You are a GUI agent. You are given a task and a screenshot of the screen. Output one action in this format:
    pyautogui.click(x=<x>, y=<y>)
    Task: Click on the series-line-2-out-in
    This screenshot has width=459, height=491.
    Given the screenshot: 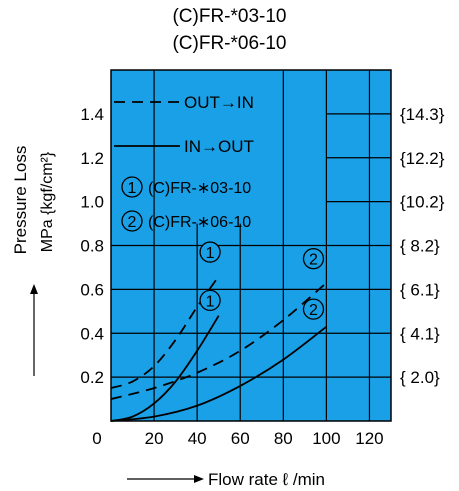 What is the action you would take?
    pyautogui.click(x=218, y=341)
    